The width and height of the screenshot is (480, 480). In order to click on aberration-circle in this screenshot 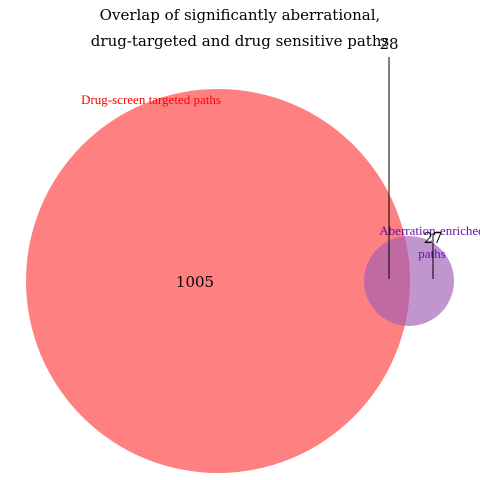, I will do `click(409, 281)`.